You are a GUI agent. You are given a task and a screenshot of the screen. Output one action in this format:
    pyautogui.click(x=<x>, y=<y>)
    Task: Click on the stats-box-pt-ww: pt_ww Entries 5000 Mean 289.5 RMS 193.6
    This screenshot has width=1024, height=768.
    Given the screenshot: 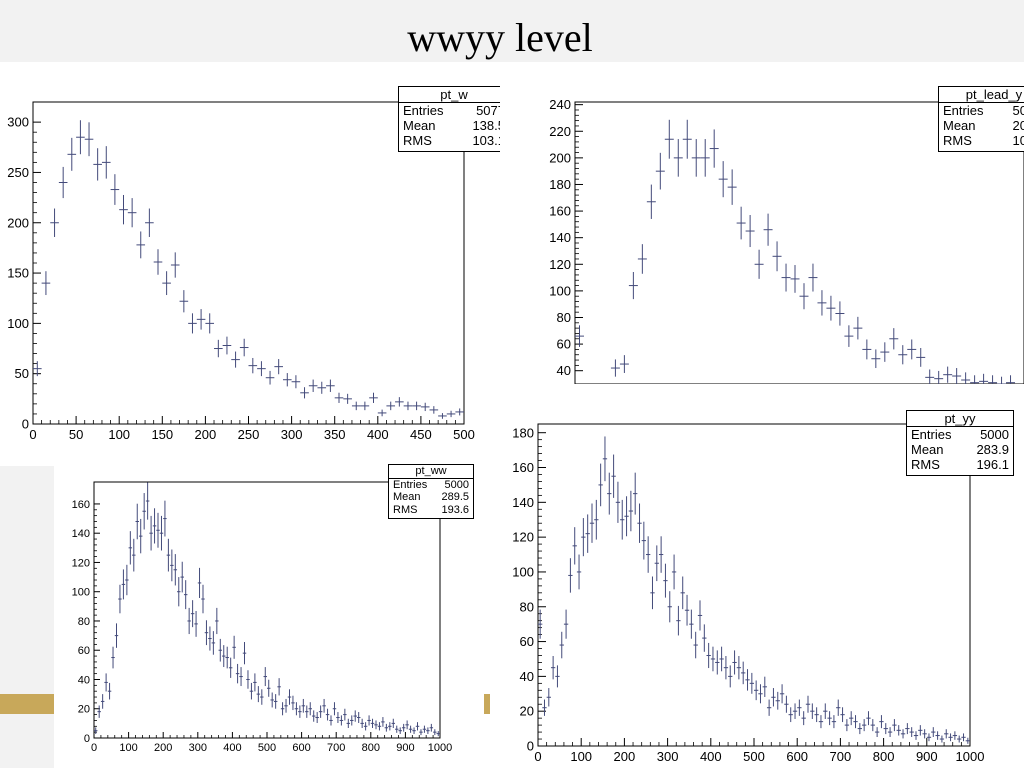 What is the action you would take?
    pyautogui.click(x=431, y=491)
    